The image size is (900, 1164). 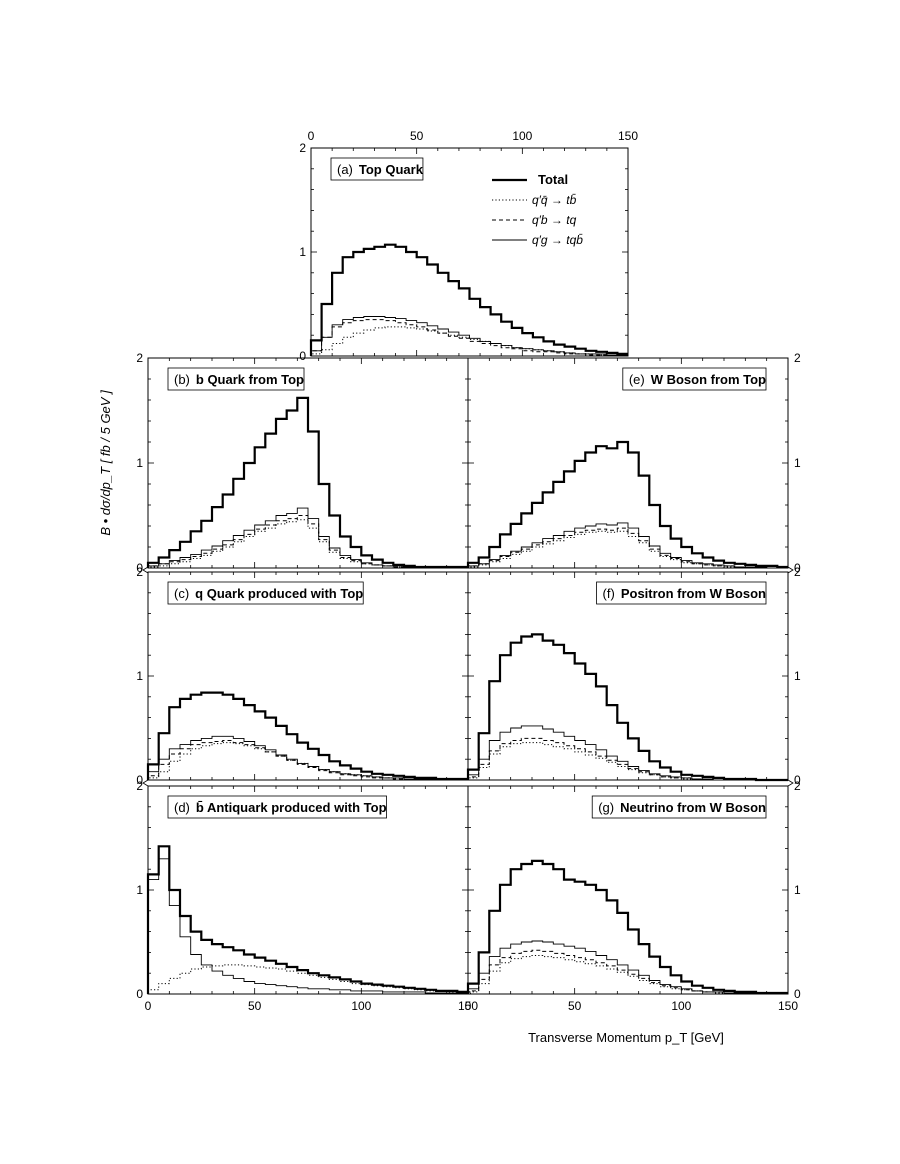 I want to click on panel-label-text: (e) W Boson from Top, so click(x=697, y=379).